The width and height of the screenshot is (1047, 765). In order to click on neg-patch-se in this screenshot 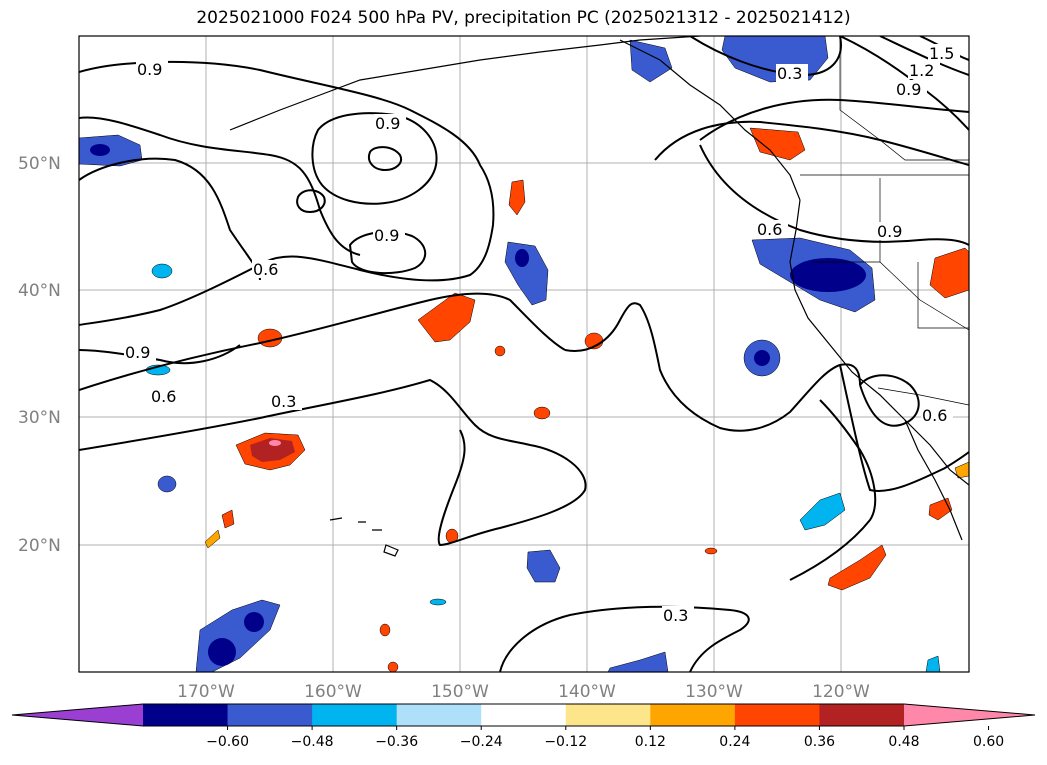, I will do `click(822, 511)`.